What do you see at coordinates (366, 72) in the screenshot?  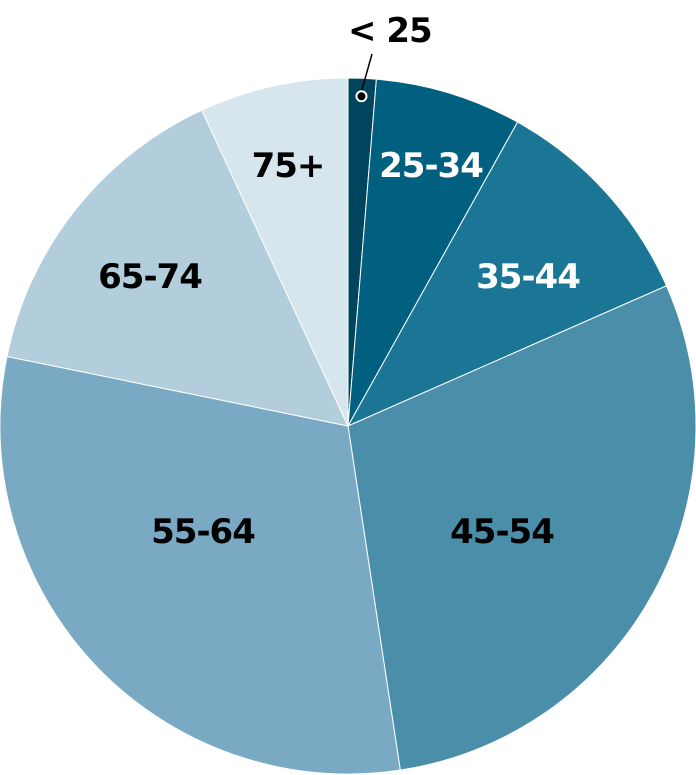 I see `leader-line` at bounding box center [366, 72].